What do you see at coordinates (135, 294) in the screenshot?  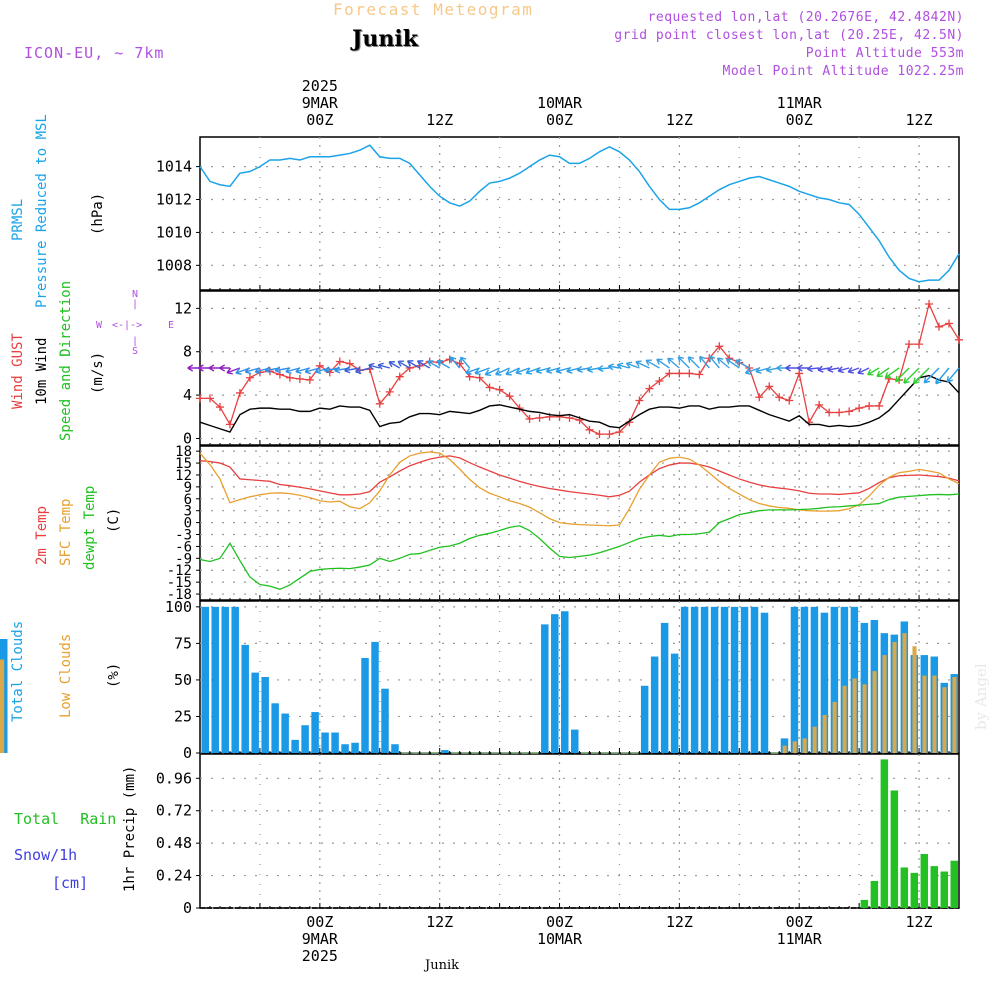 I see `compass-n: N` at bounding box center [135, 294].